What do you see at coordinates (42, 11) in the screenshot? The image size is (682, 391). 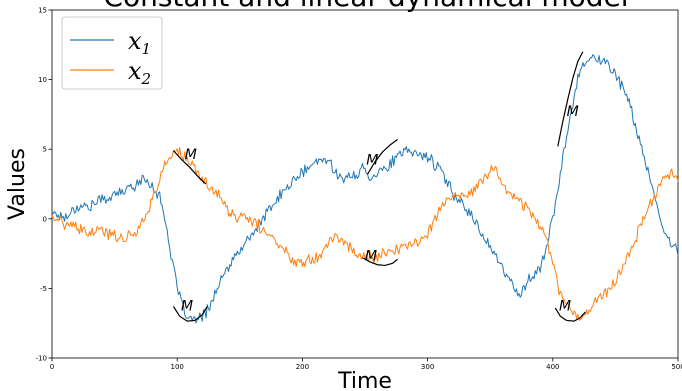 I see `y-tick-label: 15` at bounding box center [42, 11].